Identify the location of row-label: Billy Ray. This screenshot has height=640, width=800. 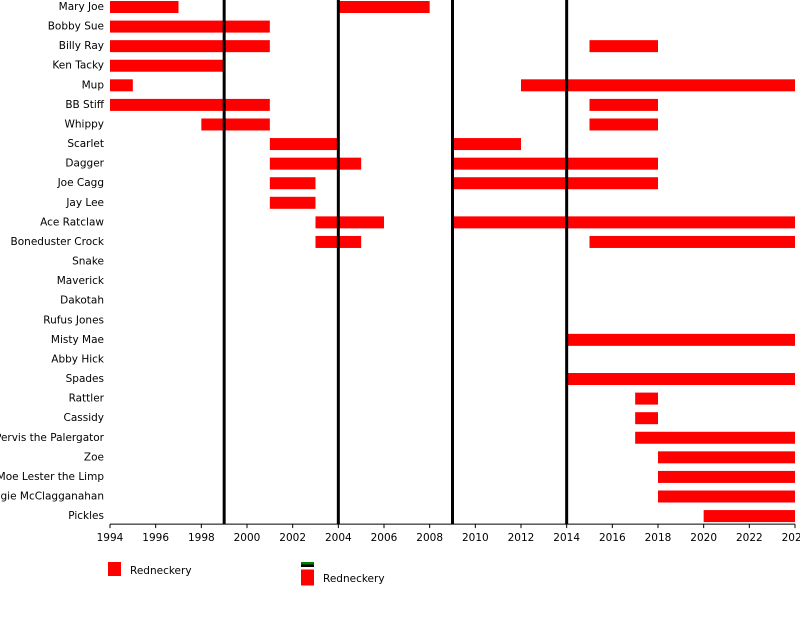
(81, 46).